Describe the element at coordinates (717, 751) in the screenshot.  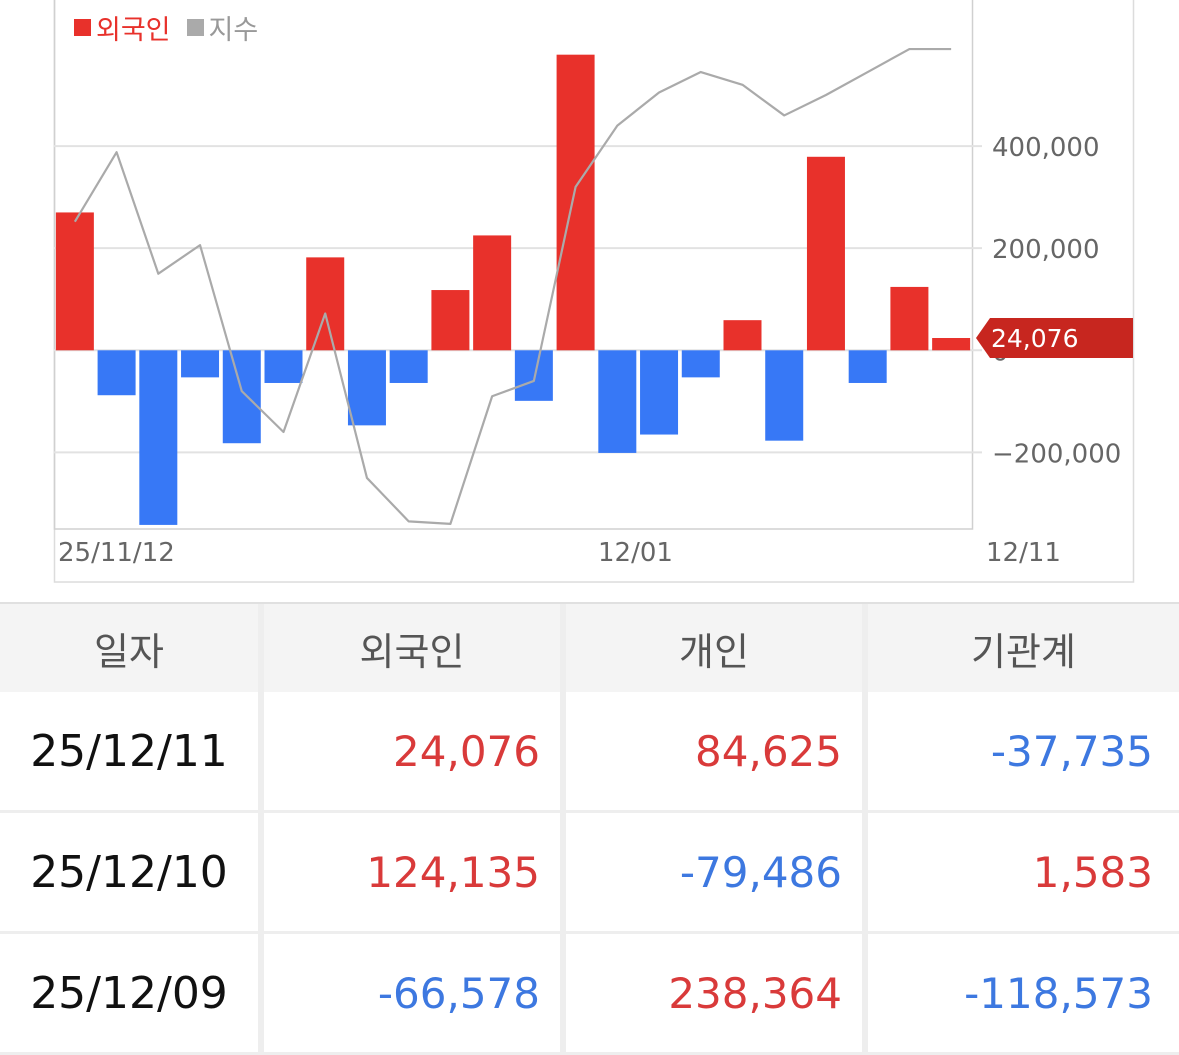
I see `row-individual: 84,625` at that location.